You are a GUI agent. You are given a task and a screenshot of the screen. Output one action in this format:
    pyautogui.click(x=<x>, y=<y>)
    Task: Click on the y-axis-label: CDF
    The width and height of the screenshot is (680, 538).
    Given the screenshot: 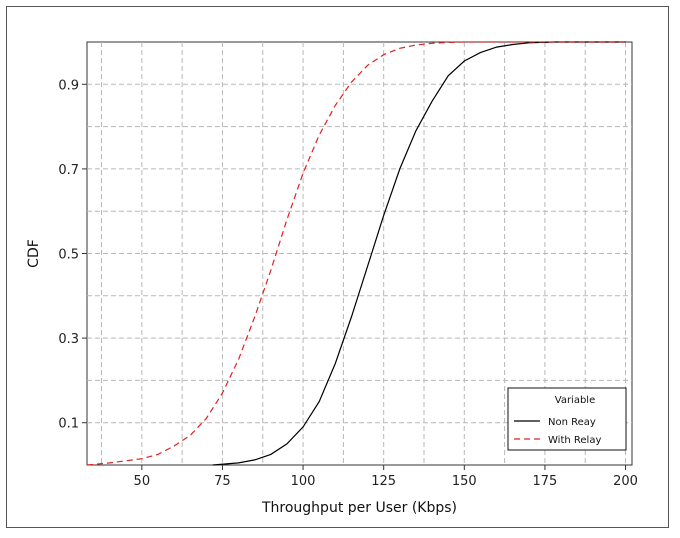 What is the action you would take?
    pyautogui.click(x=34, y=253)
    